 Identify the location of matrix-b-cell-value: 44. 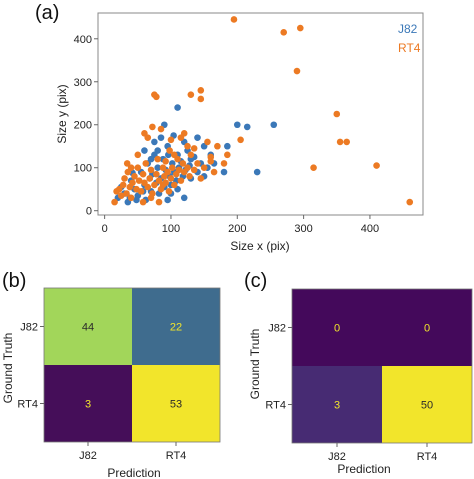
(88, 328).